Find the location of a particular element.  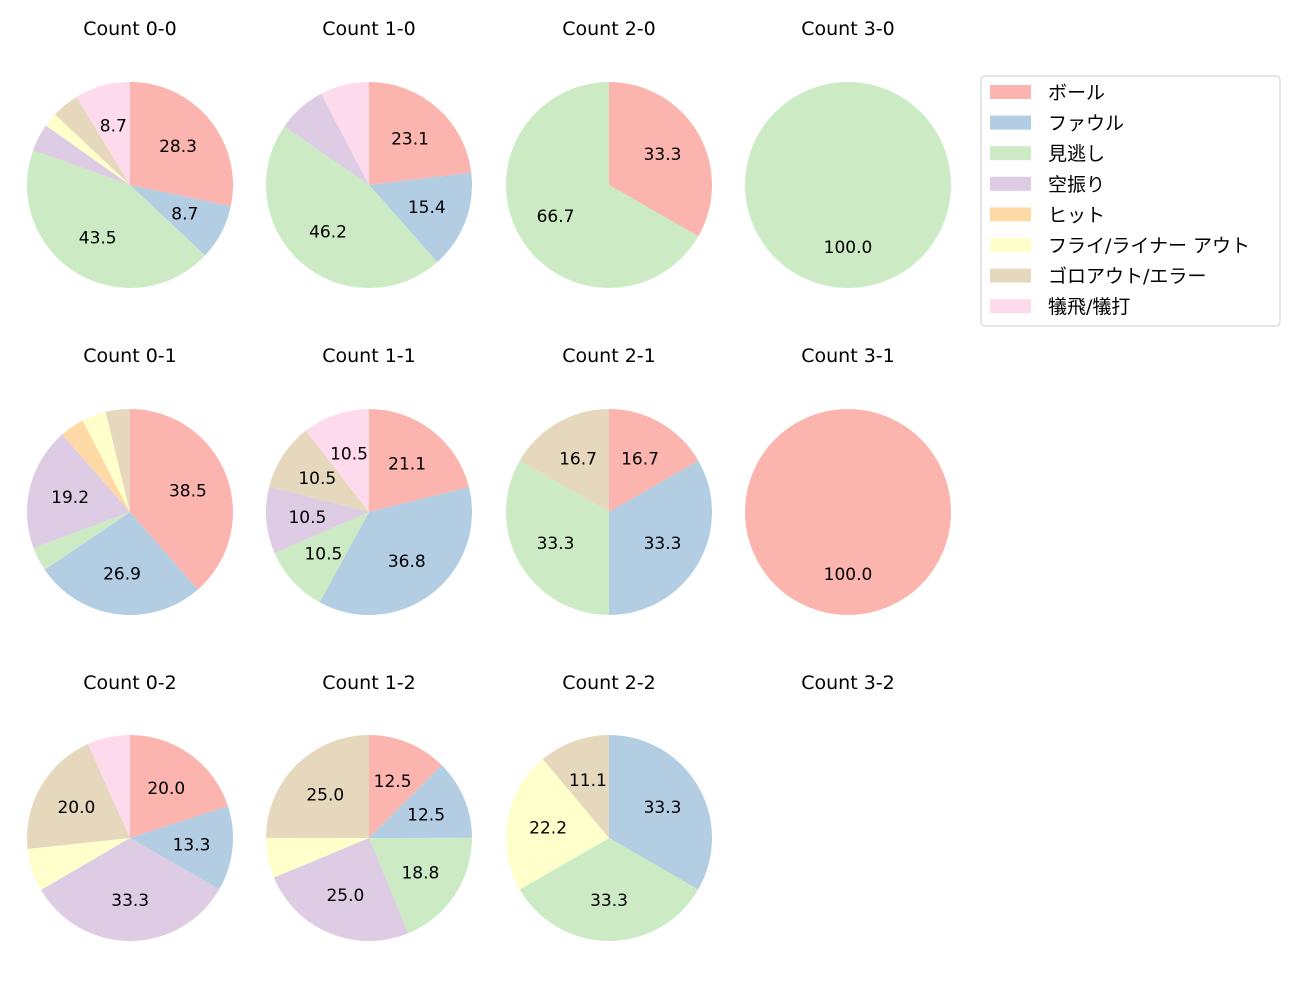

pie-count-2-1: Count 2-1 16.7 33.3 33.3 16.7 is located at coordinates (609, 480).